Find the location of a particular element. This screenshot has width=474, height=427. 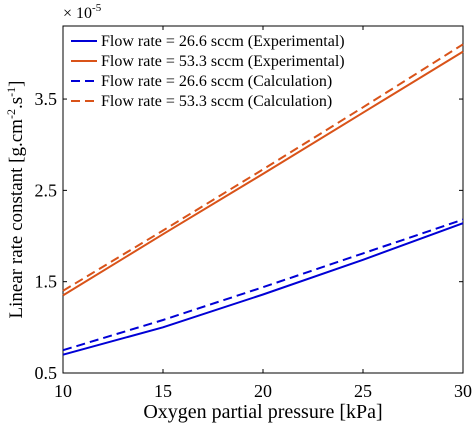

y-tick-label: 2.5 is located at coordinates (46, 190).